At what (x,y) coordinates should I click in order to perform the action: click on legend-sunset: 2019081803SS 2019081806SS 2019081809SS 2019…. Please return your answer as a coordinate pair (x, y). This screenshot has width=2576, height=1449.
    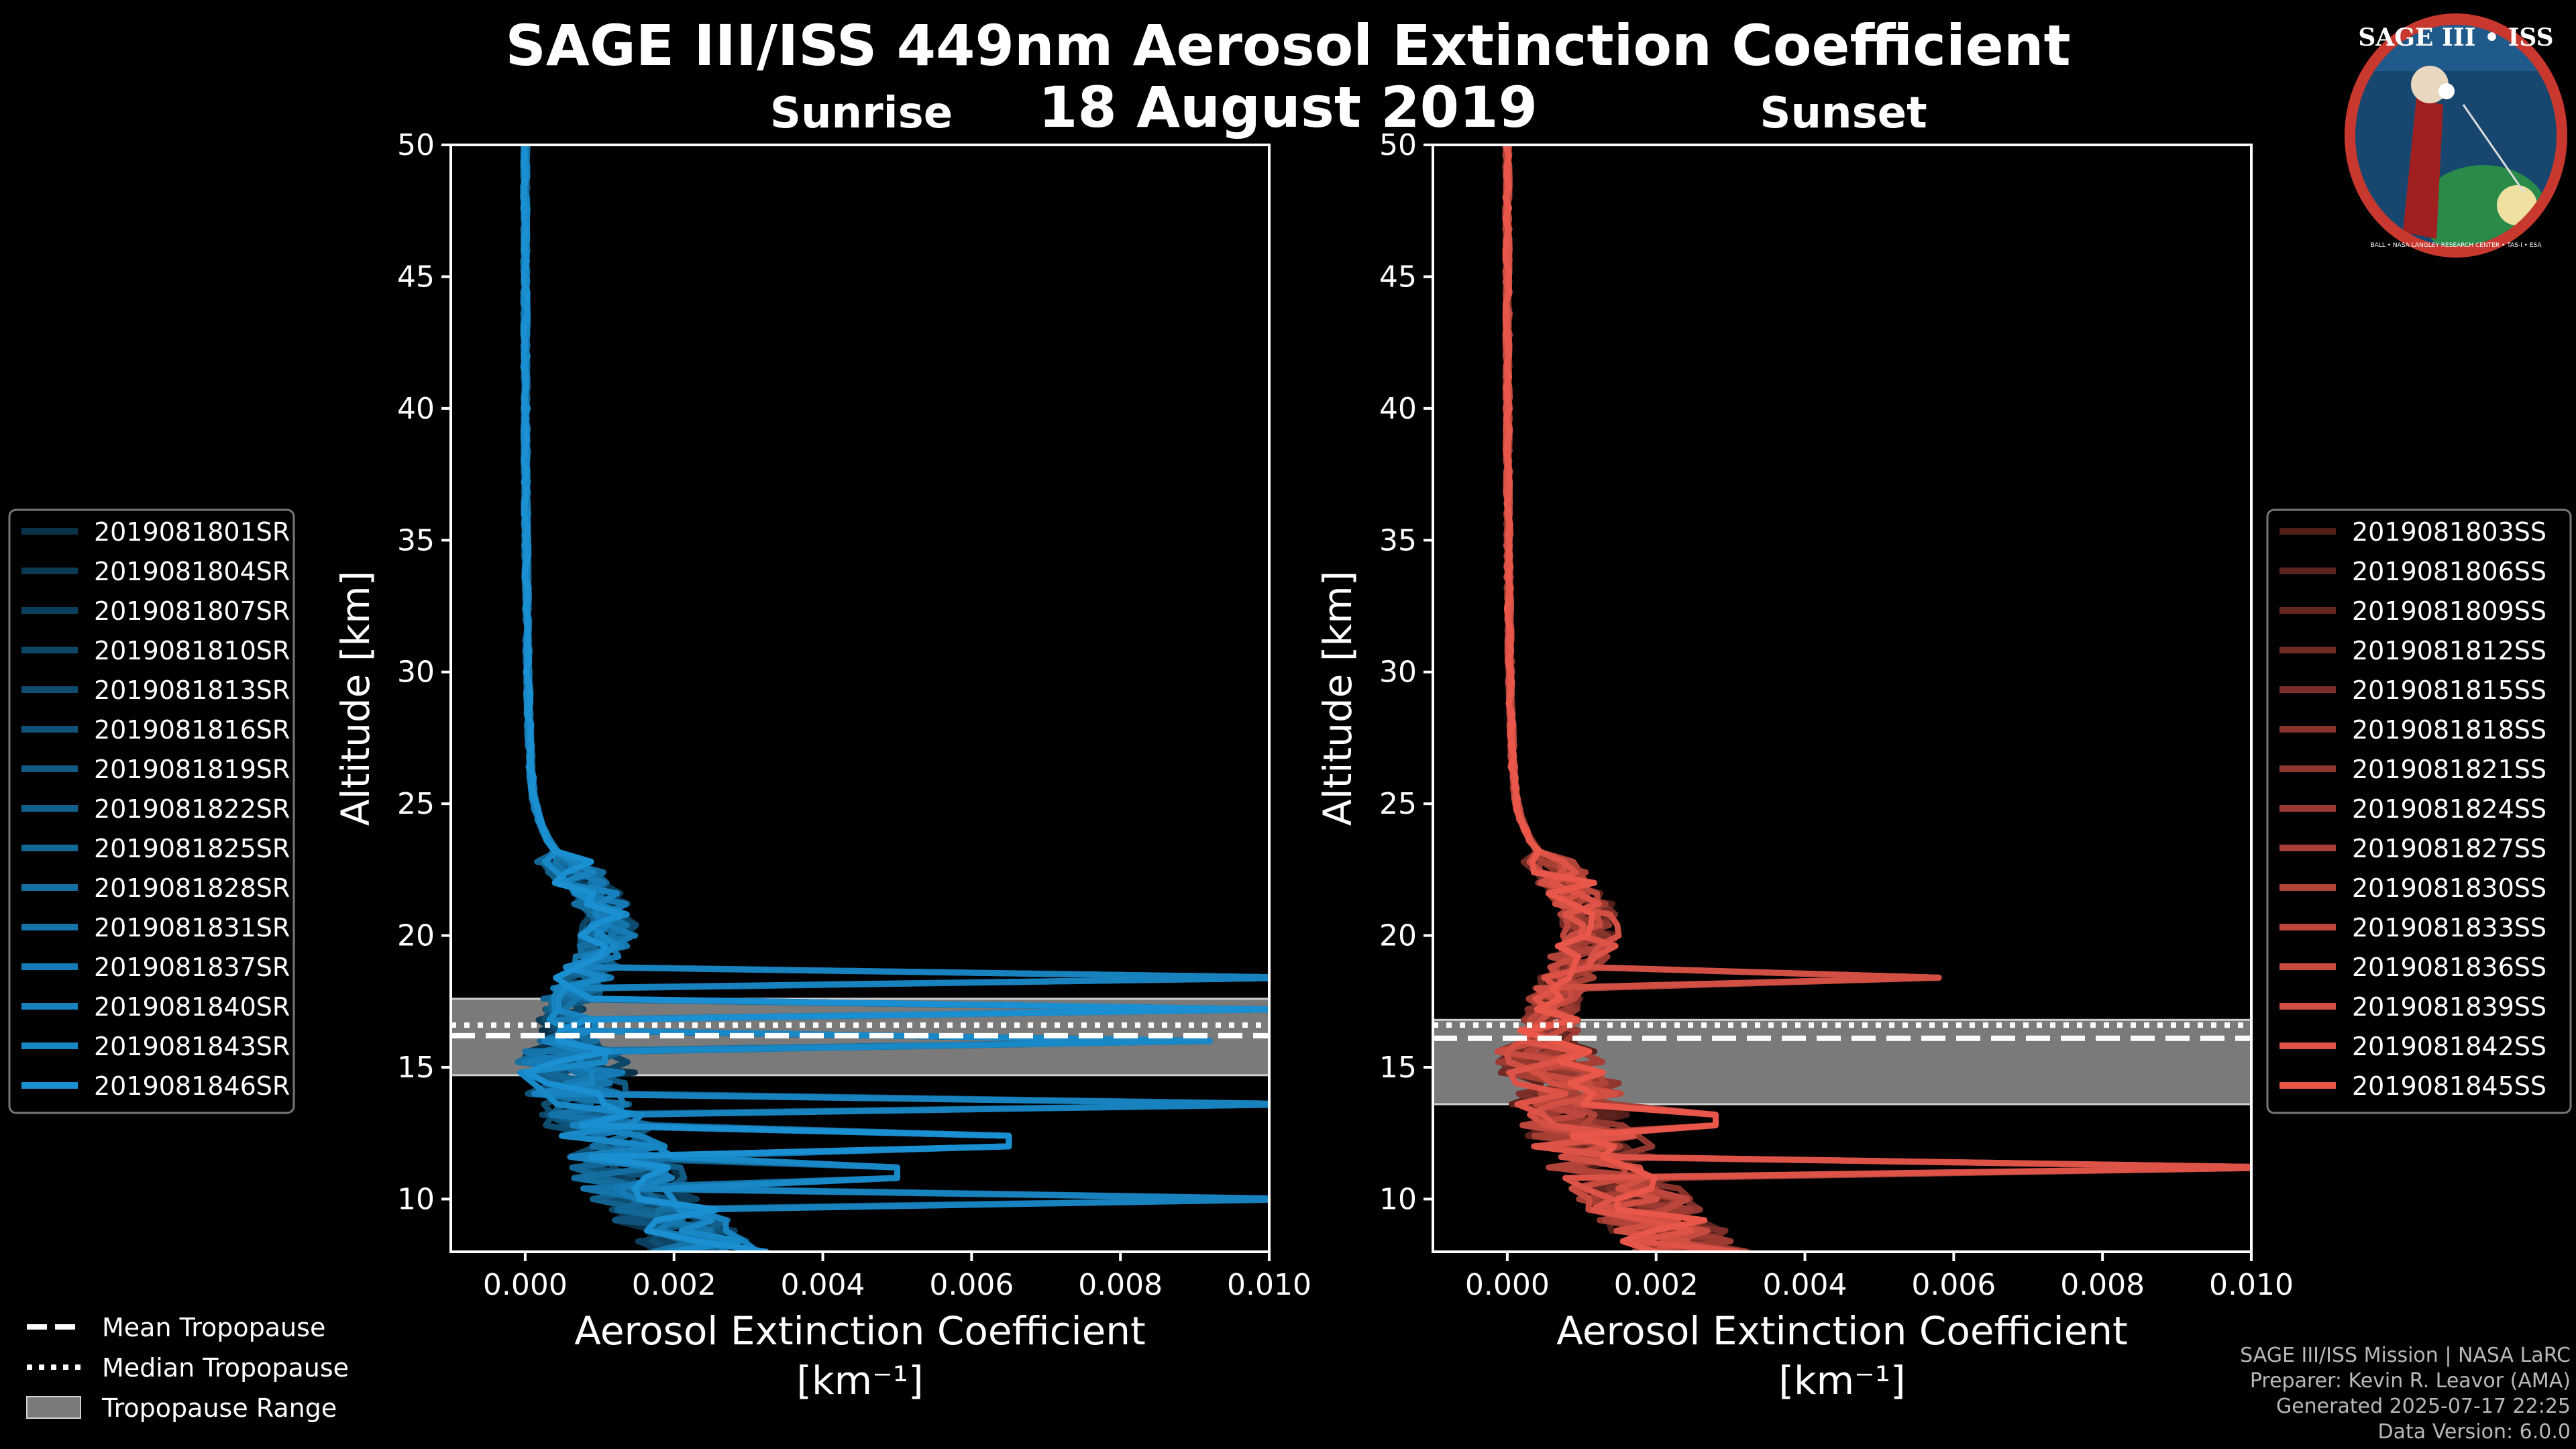
    Looking at the image, I should click on (2419, 811).